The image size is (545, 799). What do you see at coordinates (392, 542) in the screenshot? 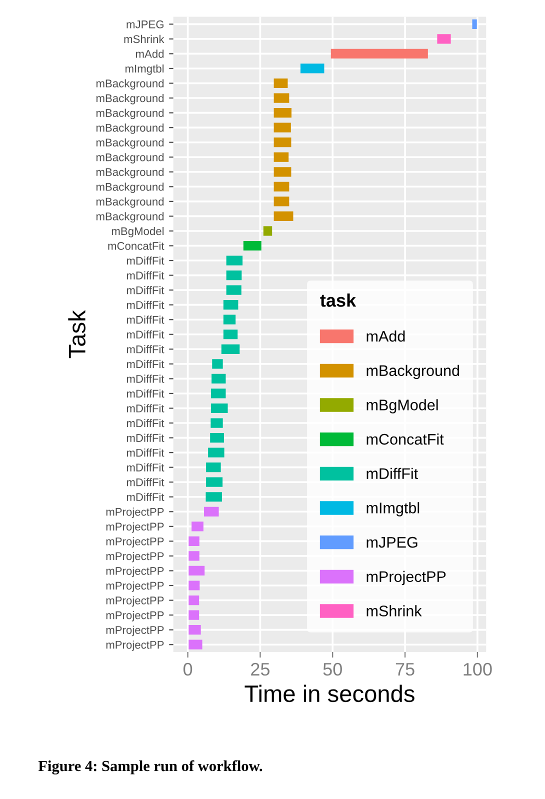
I see `legend-label: mJPEG` at bounding box center [392, 542].